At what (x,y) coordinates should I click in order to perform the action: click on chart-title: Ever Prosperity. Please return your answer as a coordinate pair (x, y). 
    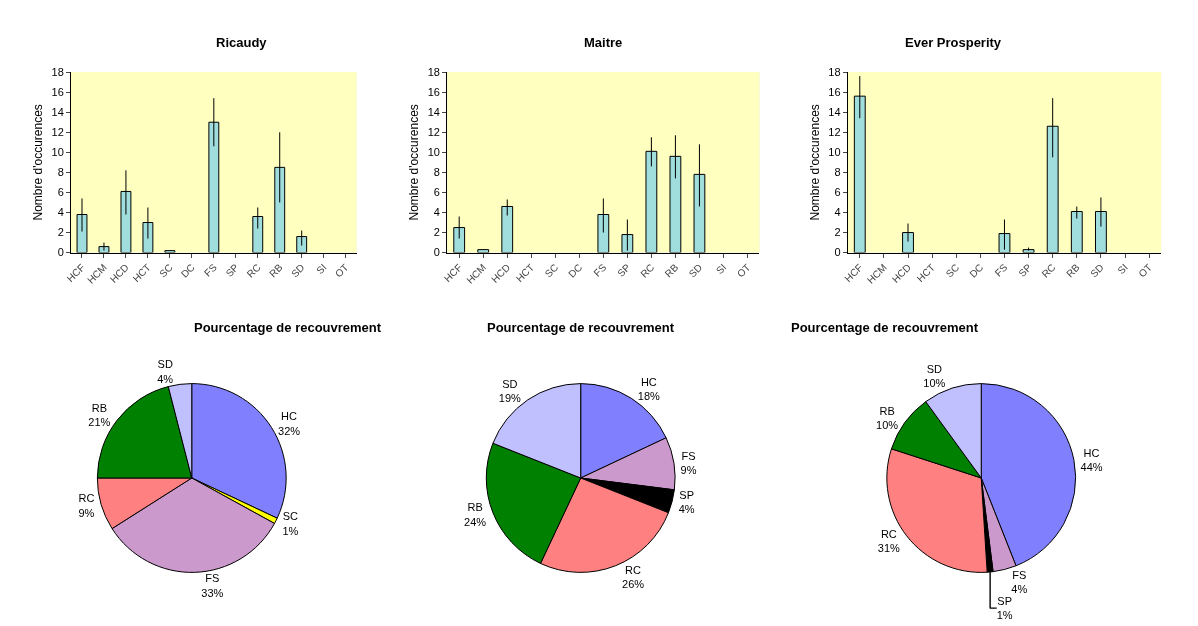
    Looking at the image, I should click on (953, 42).